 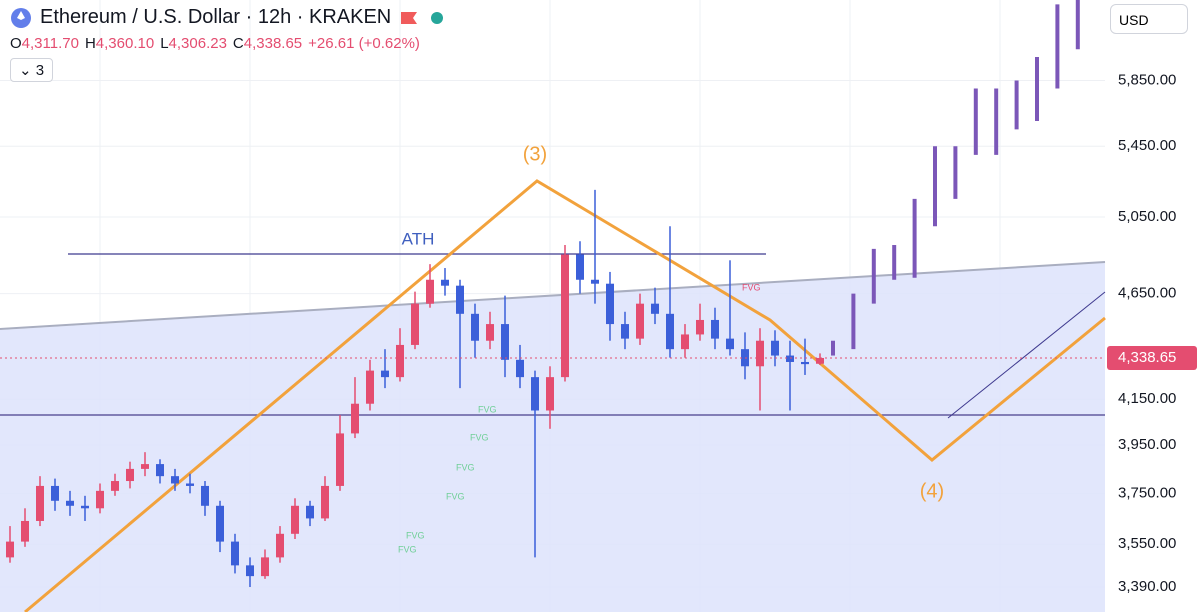 What do you see at coordinates (1147, 492) in the screenshot?
I see `y-tick-label: 3,750.00` at bounding box center [1147, 492].